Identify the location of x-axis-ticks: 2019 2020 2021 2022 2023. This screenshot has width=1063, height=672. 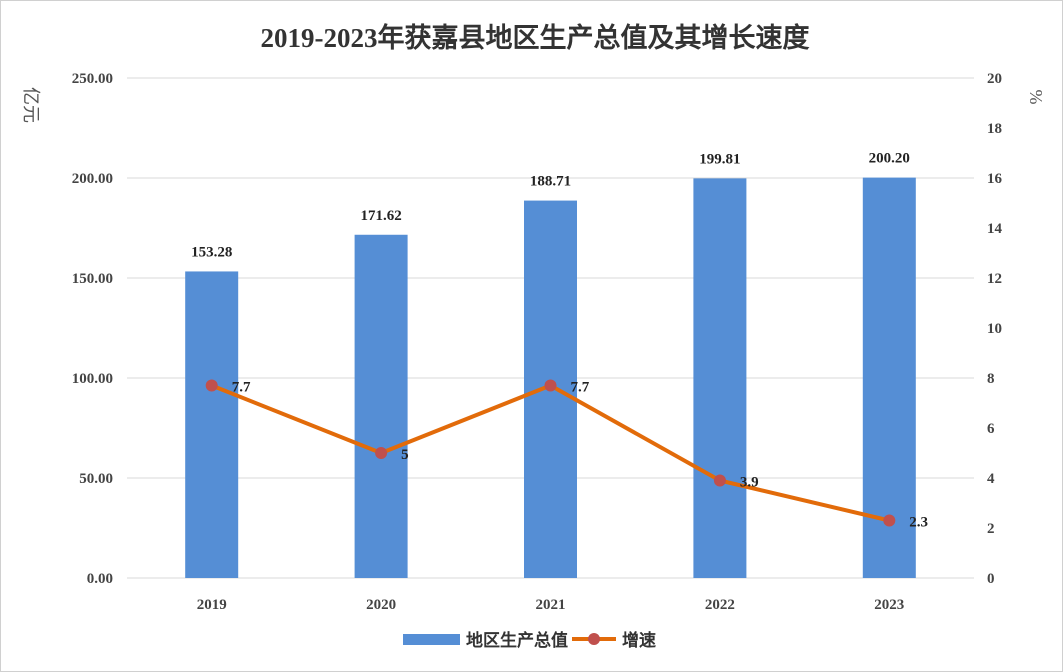
(551, 605).